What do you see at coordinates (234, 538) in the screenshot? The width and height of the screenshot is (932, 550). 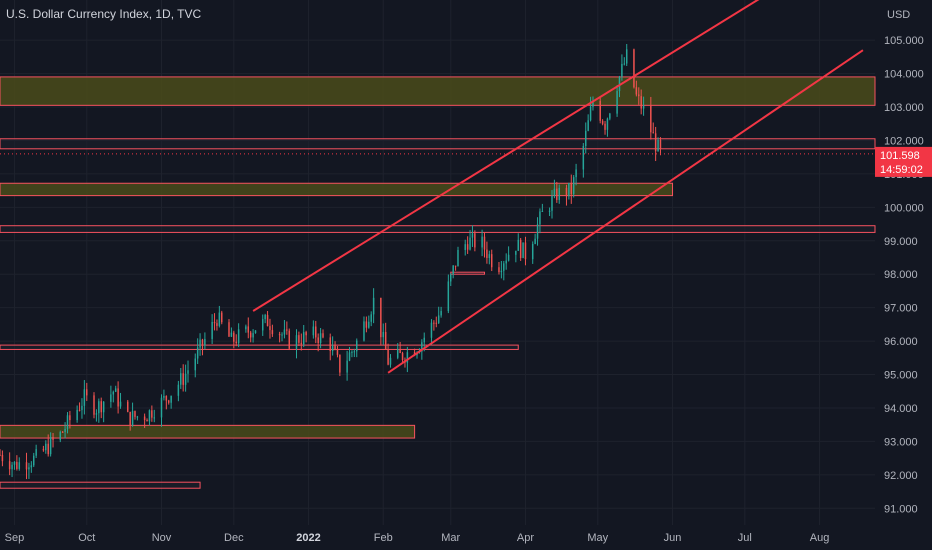 I see `time-tick-label: Dec` at bounding box center [234, 538].